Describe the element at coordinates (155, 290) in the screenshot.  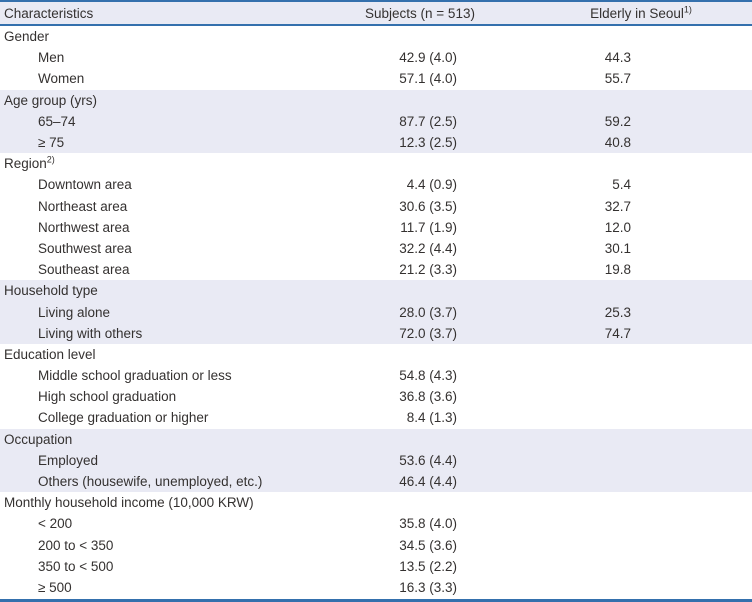
I see `section-label: Household type` at that location.